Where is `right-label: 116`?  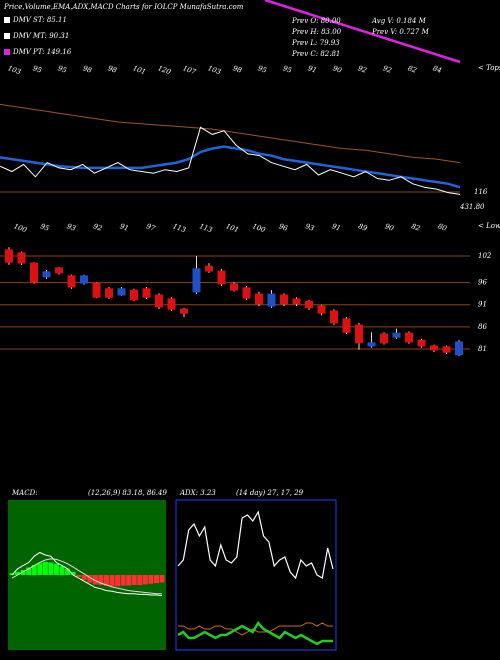
right-label: 116 is located at coordinates (481, 192).